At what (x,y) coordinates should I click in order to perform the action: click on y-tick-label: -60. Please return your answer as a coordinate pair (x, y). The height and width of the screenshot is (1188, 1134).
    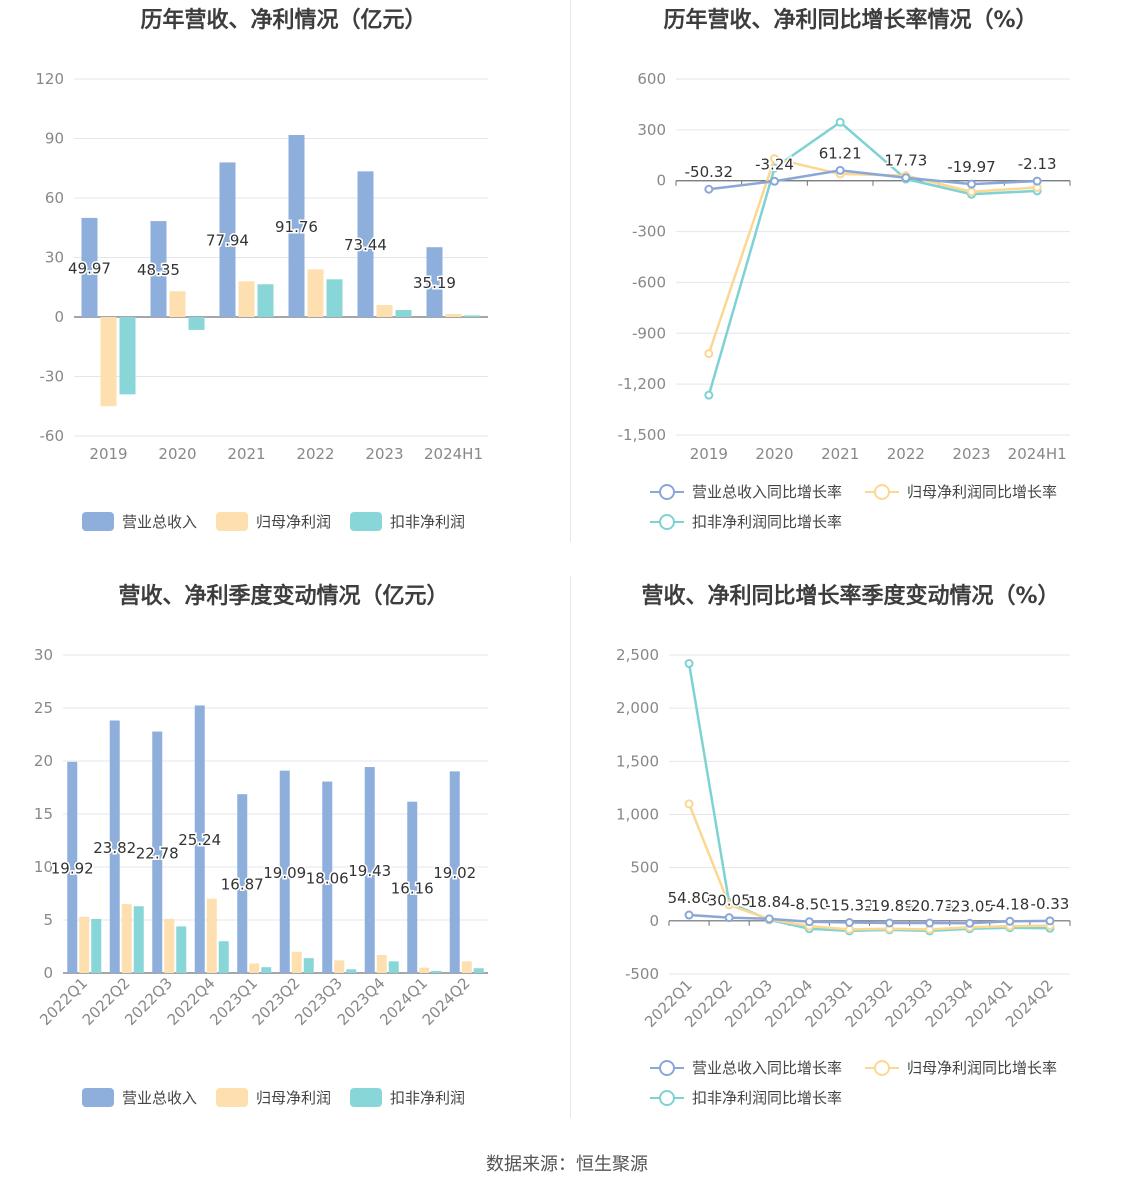
    Looking at the image, I should click on (52, 436).